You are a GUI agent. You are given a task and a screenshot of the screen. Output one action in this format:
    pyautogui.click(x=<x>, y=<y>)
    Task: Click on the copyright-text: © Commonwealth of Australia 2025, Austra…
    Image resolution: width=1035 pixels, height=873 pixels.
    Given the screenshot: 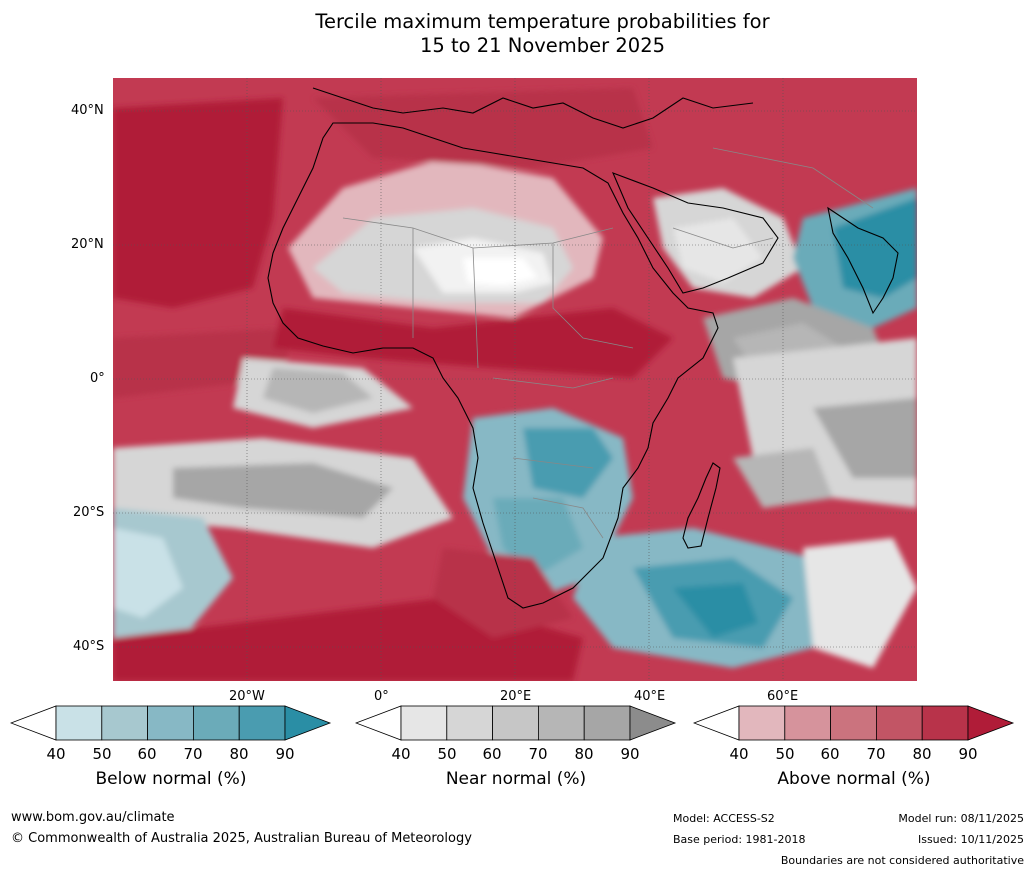 What is the action you would take?
    pyautogui.click(x=241, y=838)
    